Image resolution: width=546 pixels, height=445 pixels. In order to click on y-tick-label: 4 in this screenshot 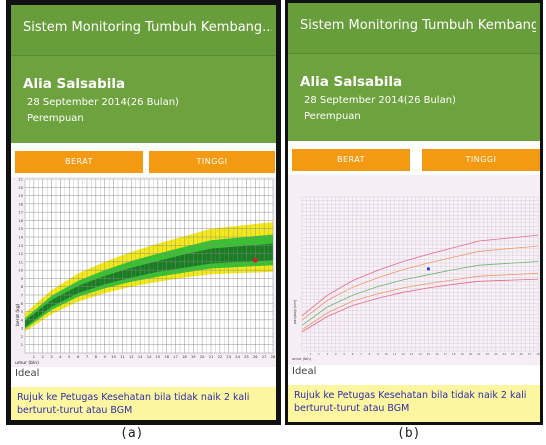, I will do `click(22, 320)`.